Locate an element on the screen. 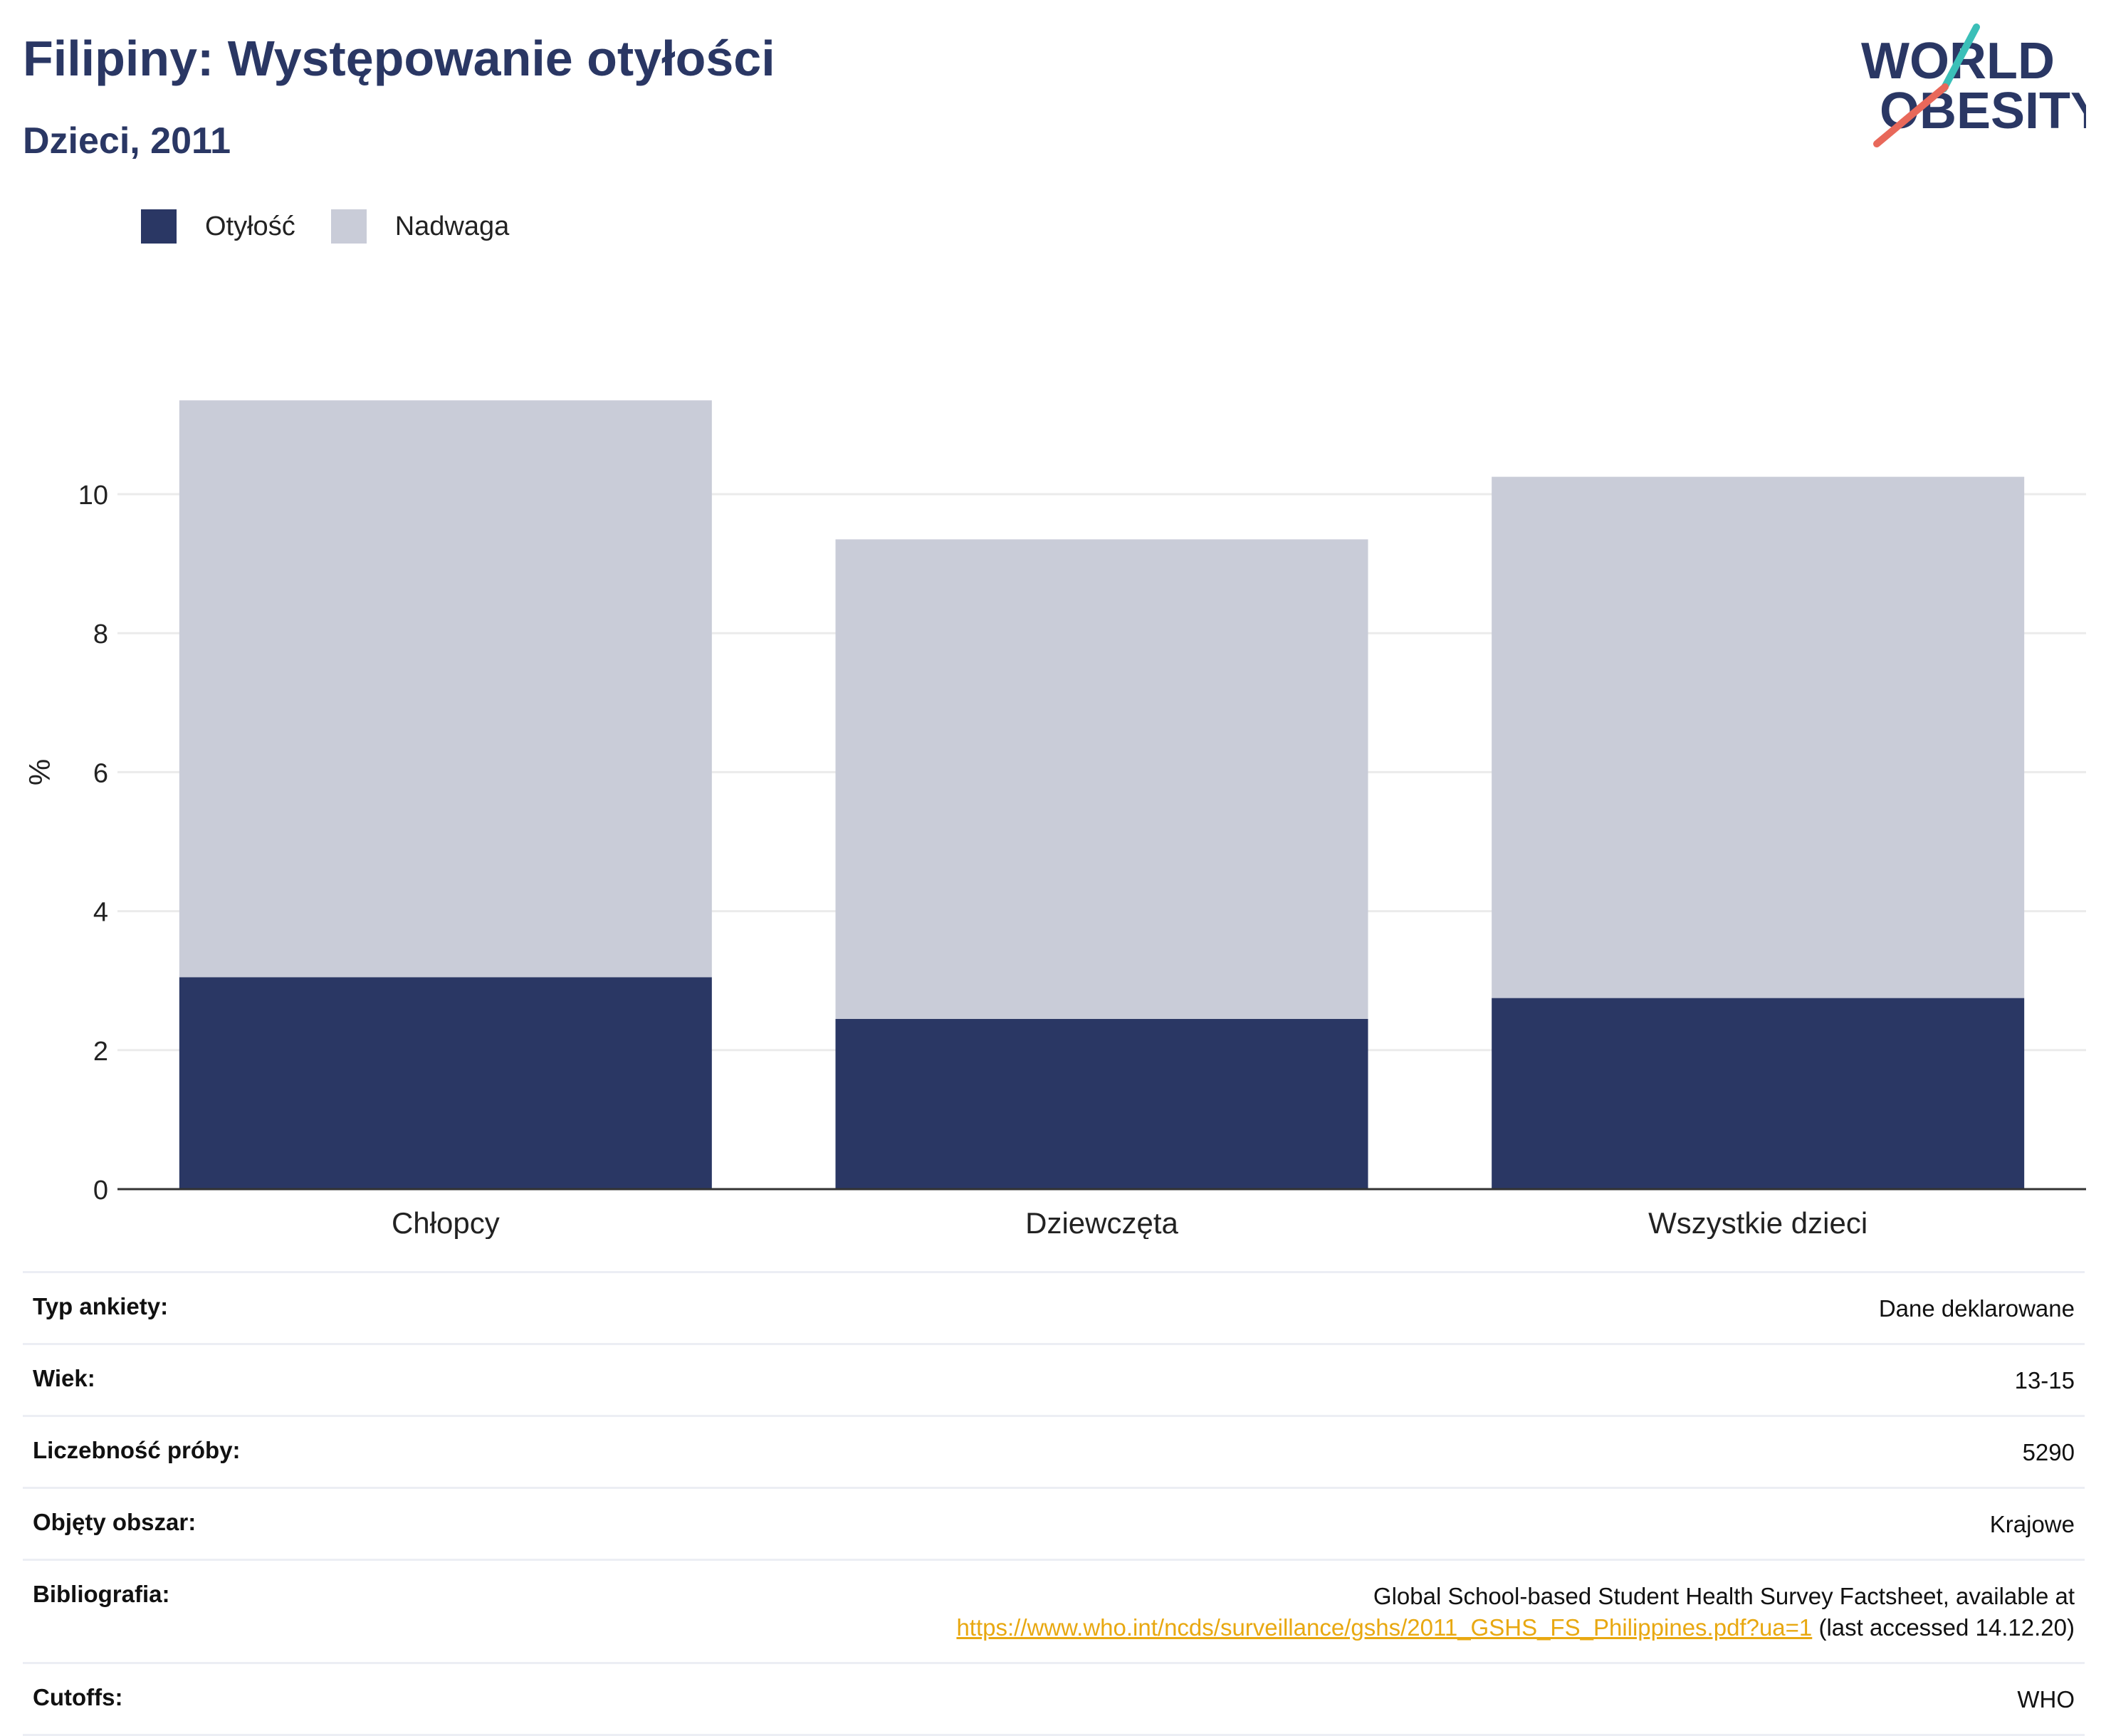 The image size is (2106, 1736). info-label: Typ ankiety: is located at coordinates (101, 1306).